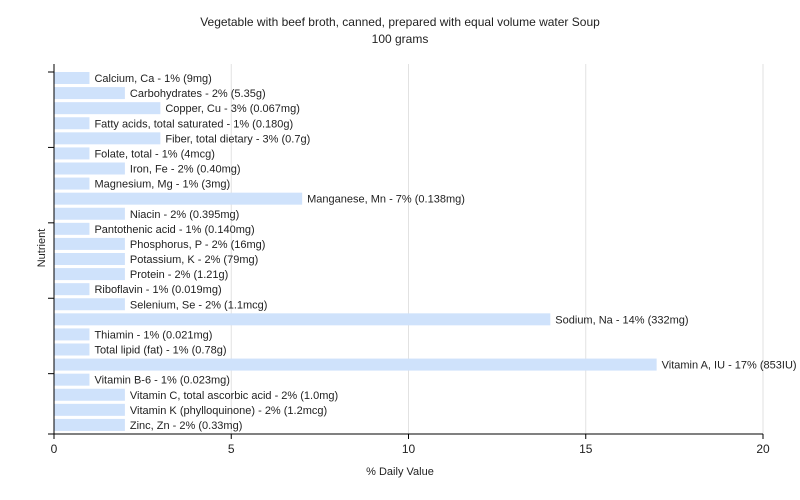  What do you see at coordinates (231, 449) in the screenshot?
I see `x-tick-label: 5` at bounding box center [231, 449].